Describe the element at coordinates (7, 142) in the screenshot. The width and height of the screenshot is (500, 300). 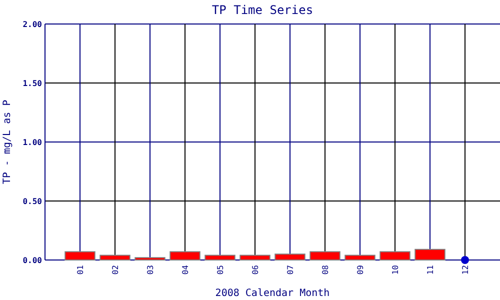
I see `y-axis-title: TP - mg/L as P` at that location.